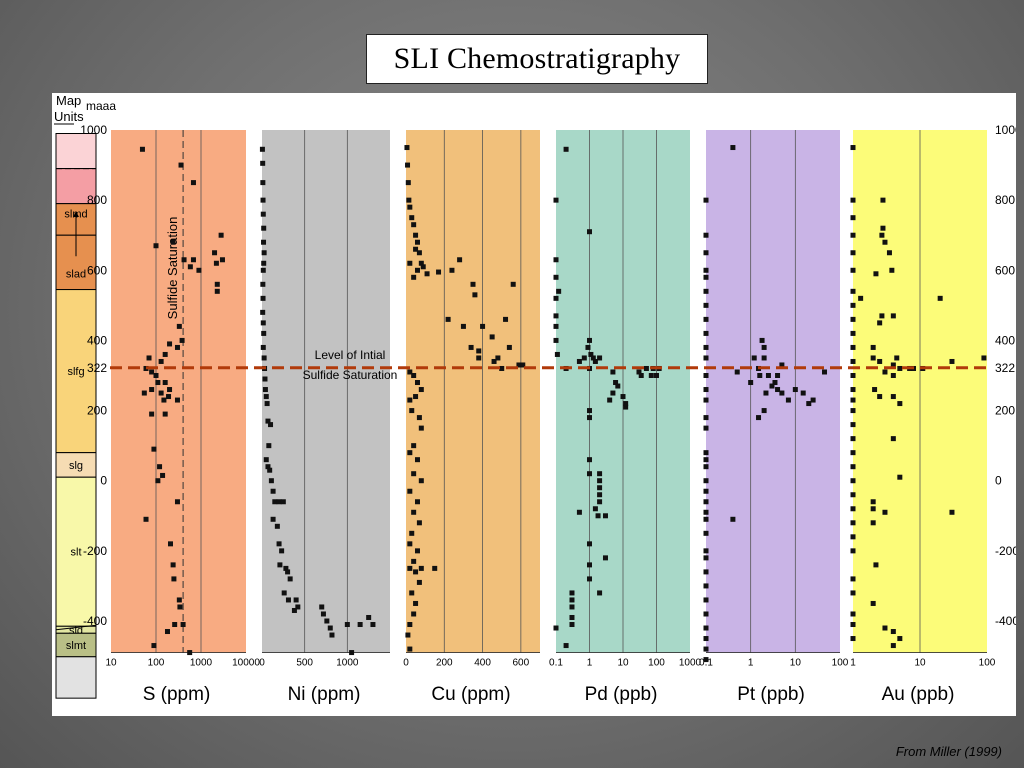 This screenshot has width=1024, height=768. Describe the element at coordinates (95, 621) in the screenshot. I see `y-tick-label-left: -400` at that location.